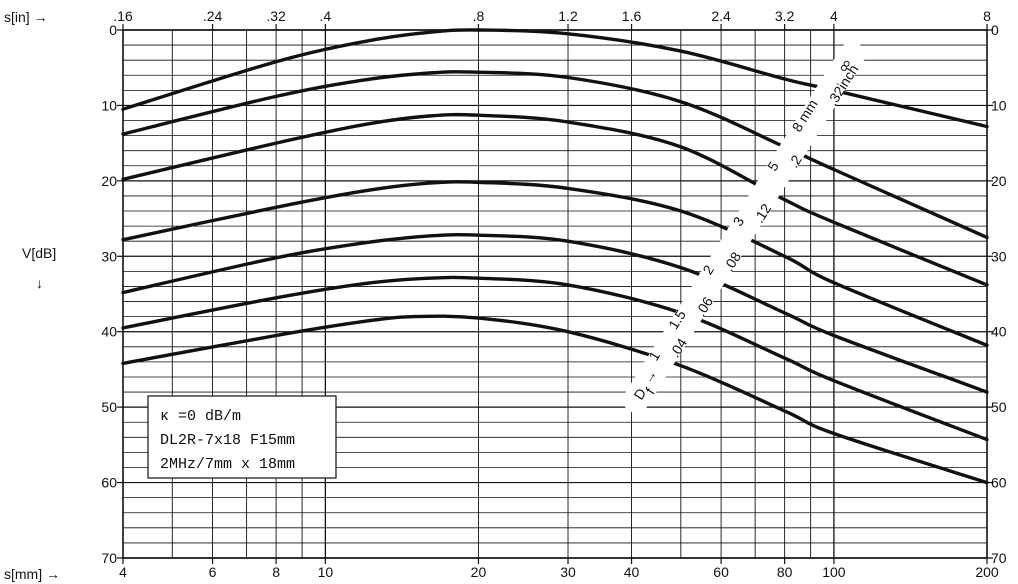  I want to click on left-tick-label: 30, so click(109, 256).